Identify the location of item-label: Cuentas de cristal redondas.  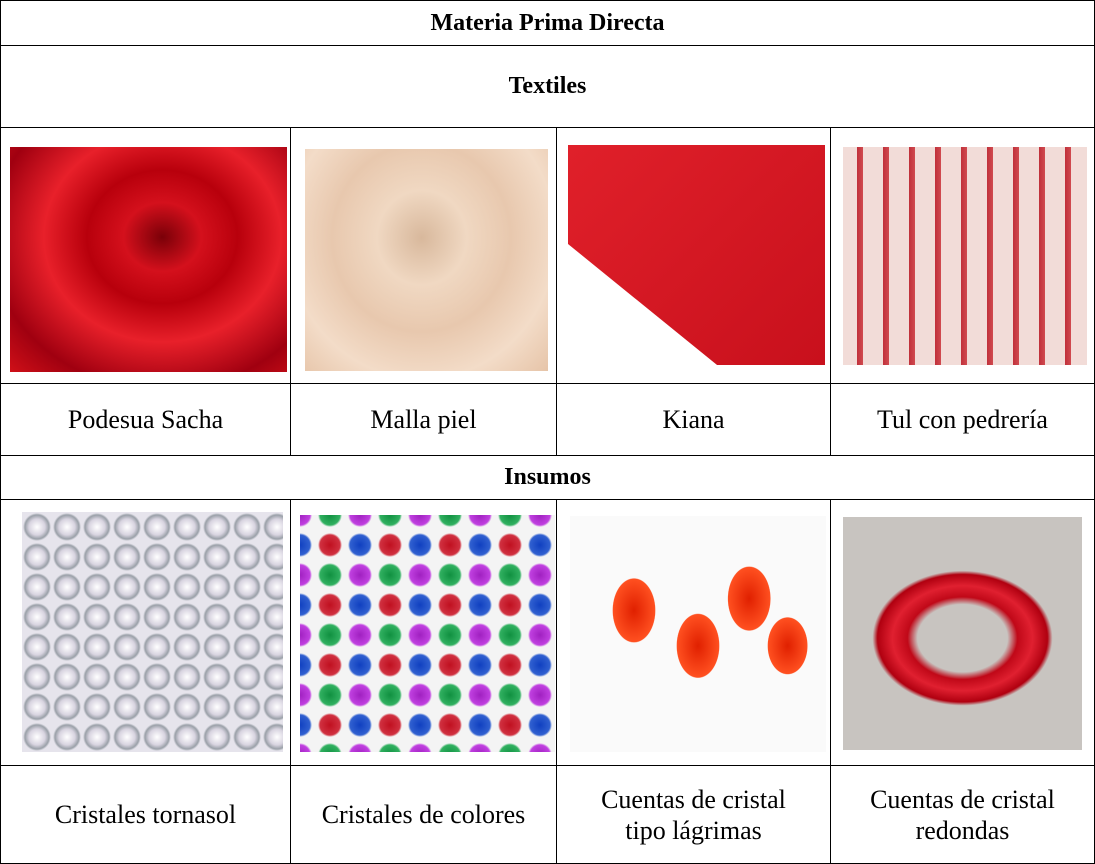
(962, 814).